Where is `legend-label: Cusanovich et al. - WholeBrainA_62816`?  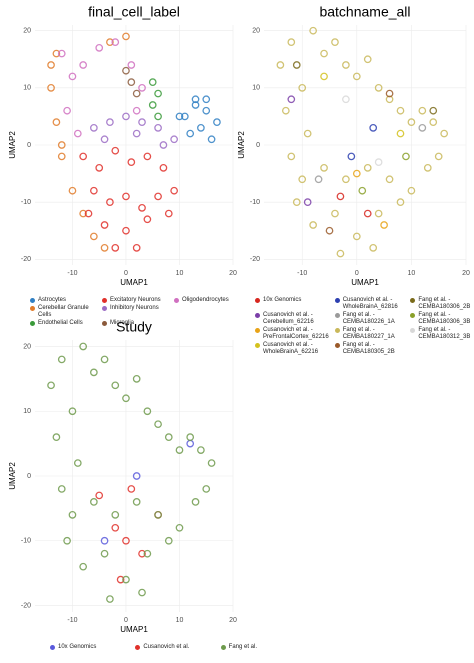
legend-label: Cusanovich et al. - WholeBrainA_62816 is located at coordinates (370, 303).